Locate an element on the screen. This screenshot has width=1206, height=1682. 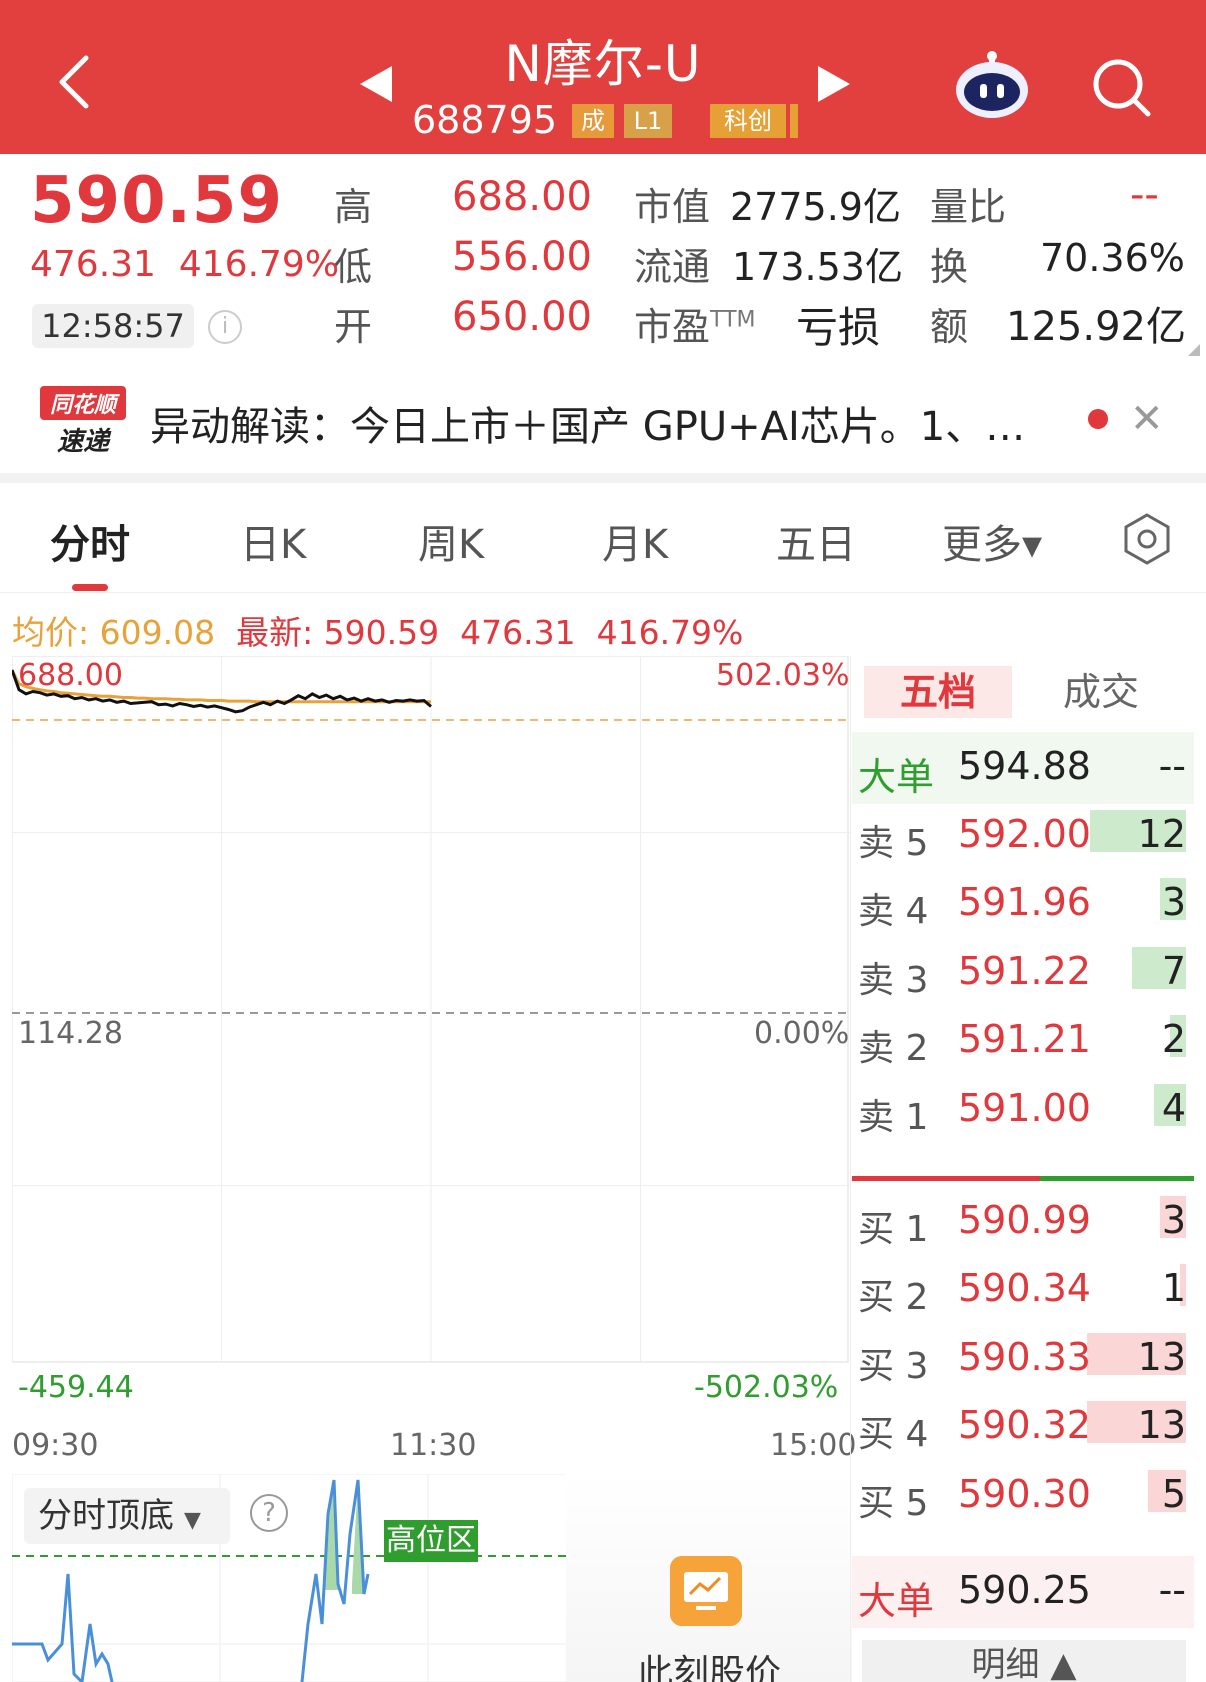
mcap-label: 市值 is located at coordinates (672, 207).